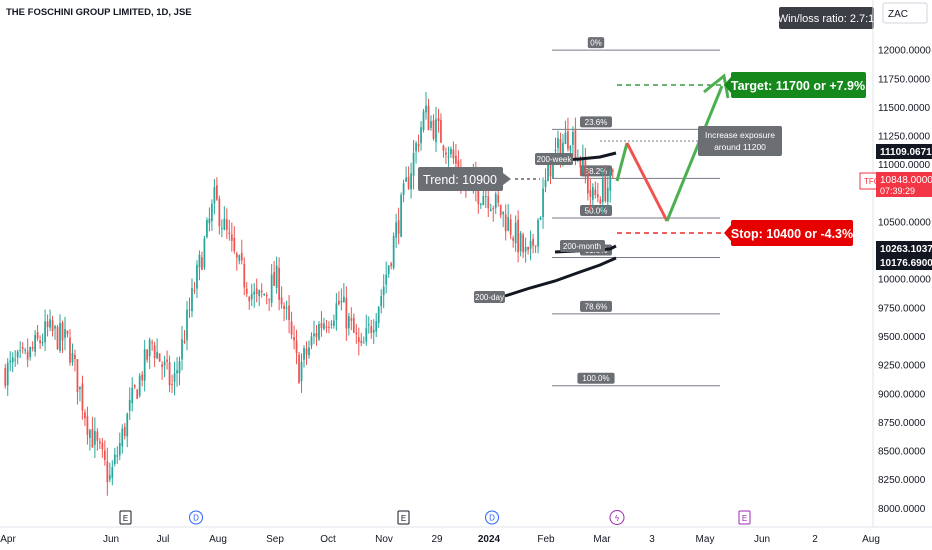 The height and width of the screenshot is (550, 932). What do you see at coordinates (617, 517) in the screenshot?
I see `flash-icon` at bounding box center [617, 517].